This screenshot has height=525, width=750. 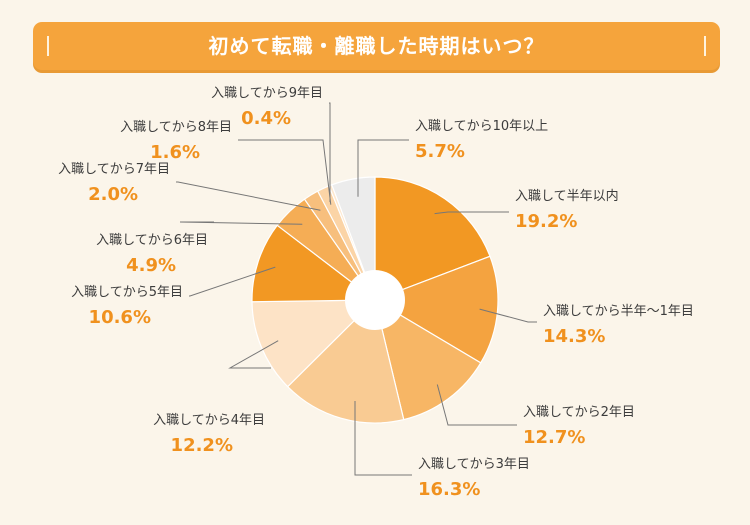 I want to click on slice-value: 4.9%, so click(x=151, y=265).